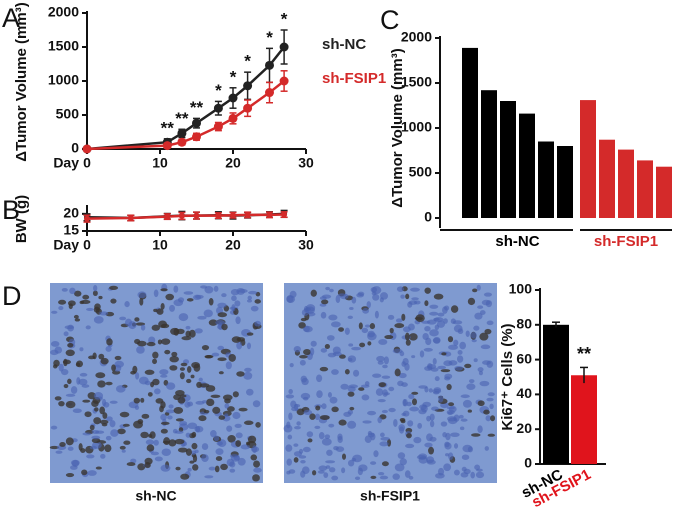  I want to click on x-tick-label: 20, so click(233, 245).